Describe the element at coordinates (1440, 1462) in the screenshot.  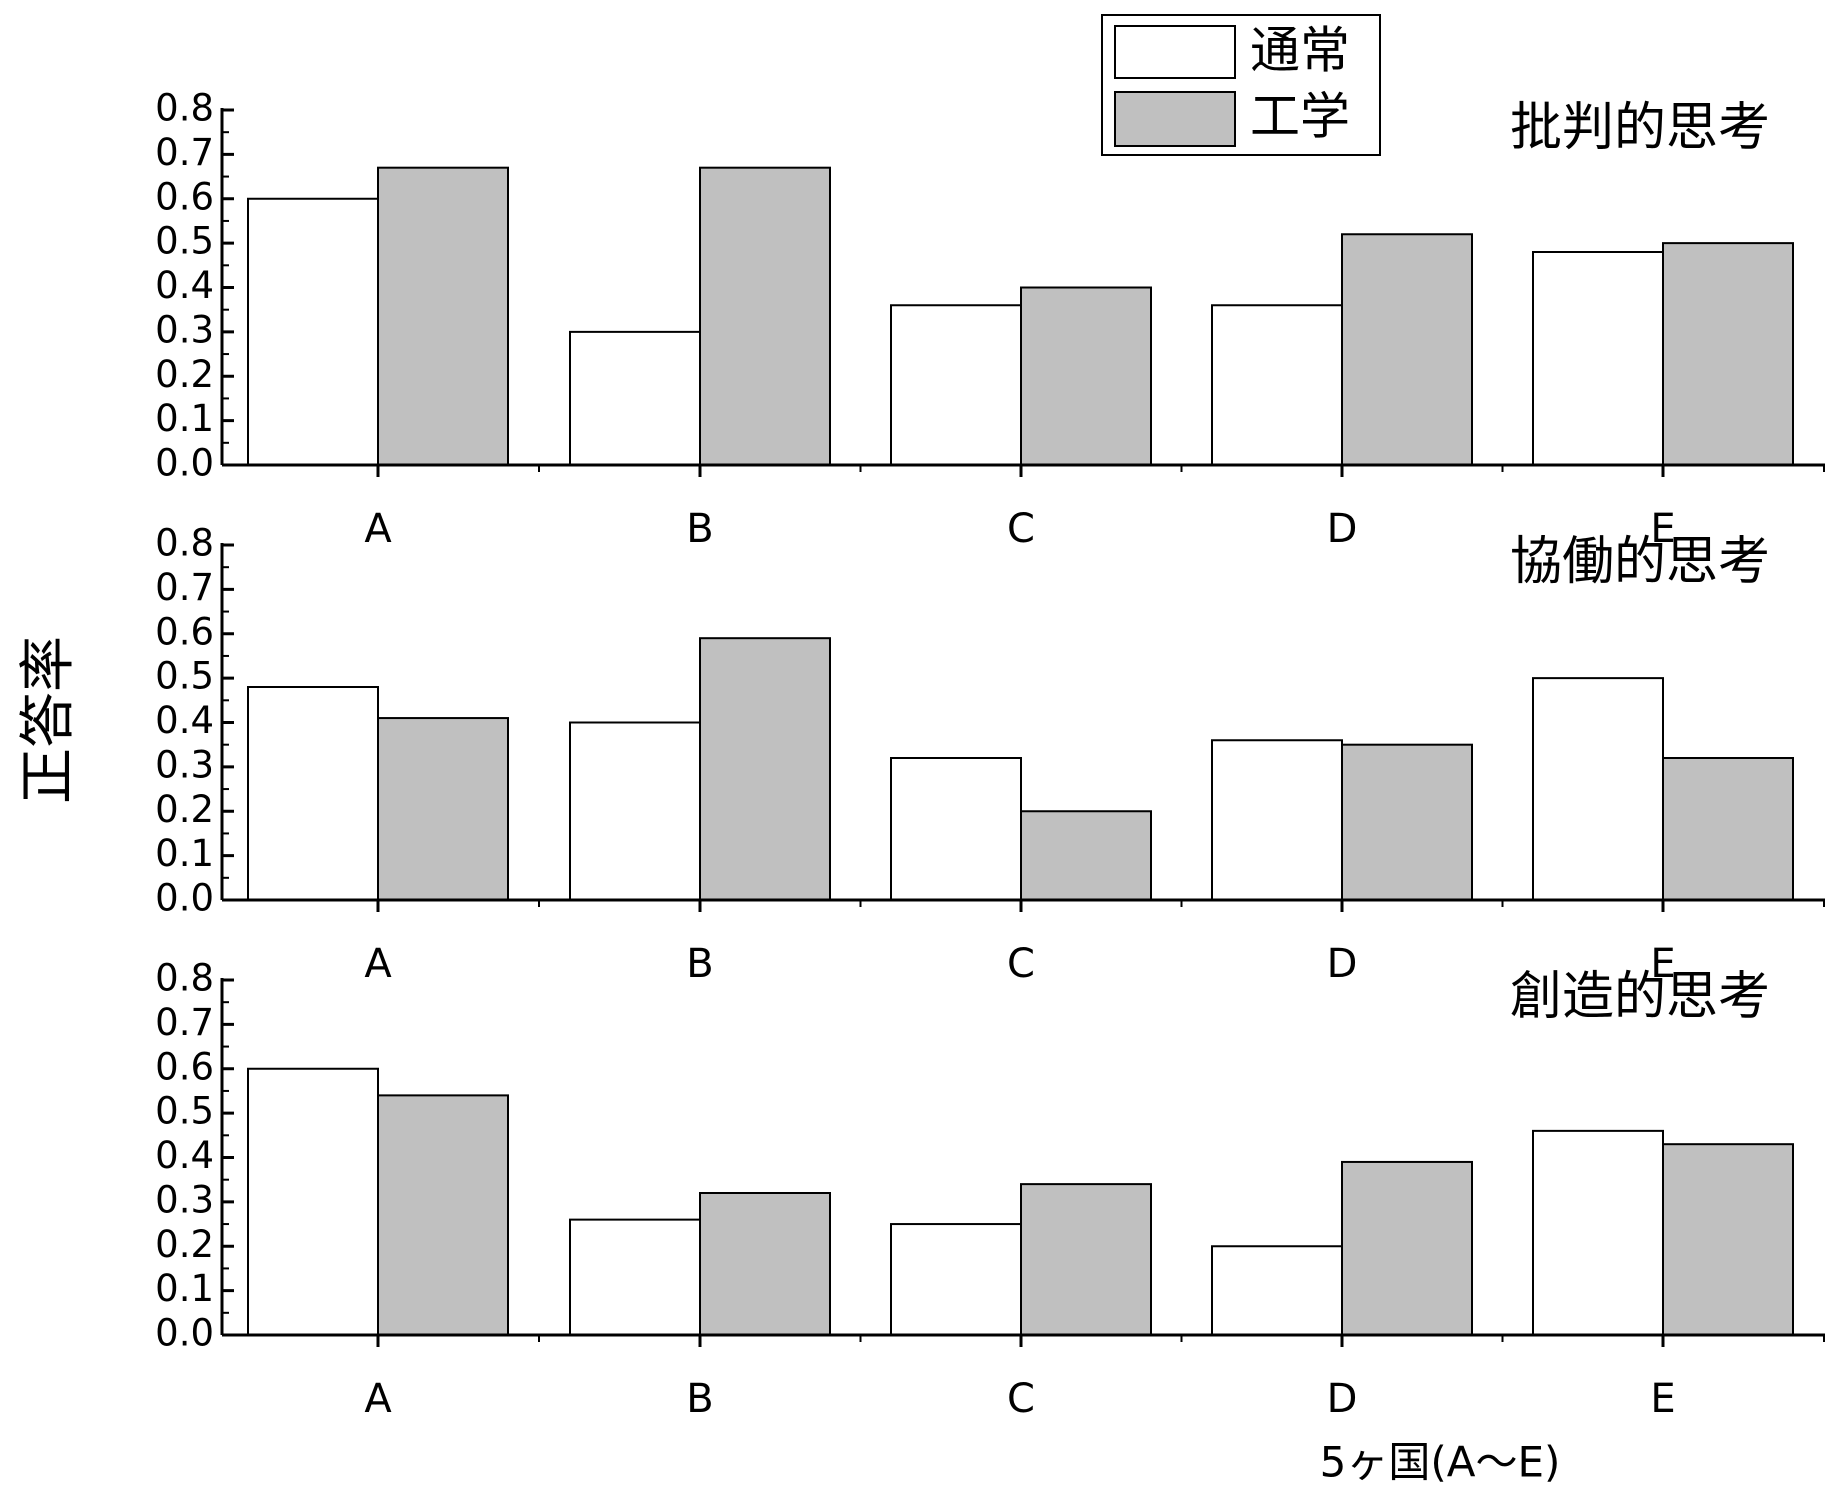
I see `x-axis-title: 5ヶ国(A～E)` at that location.